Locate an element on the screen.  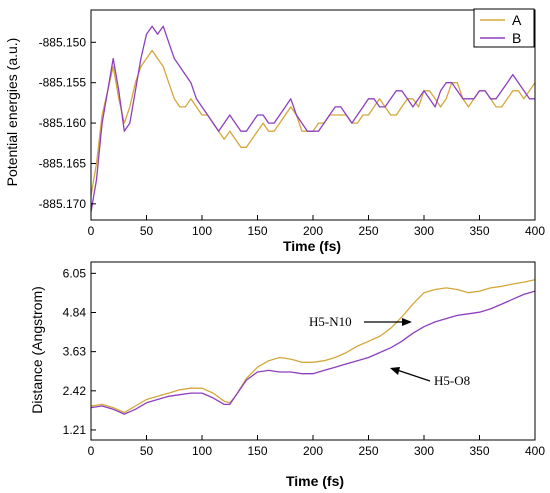
y-tick-label: -885.150 is located at coordinates (63, 42).